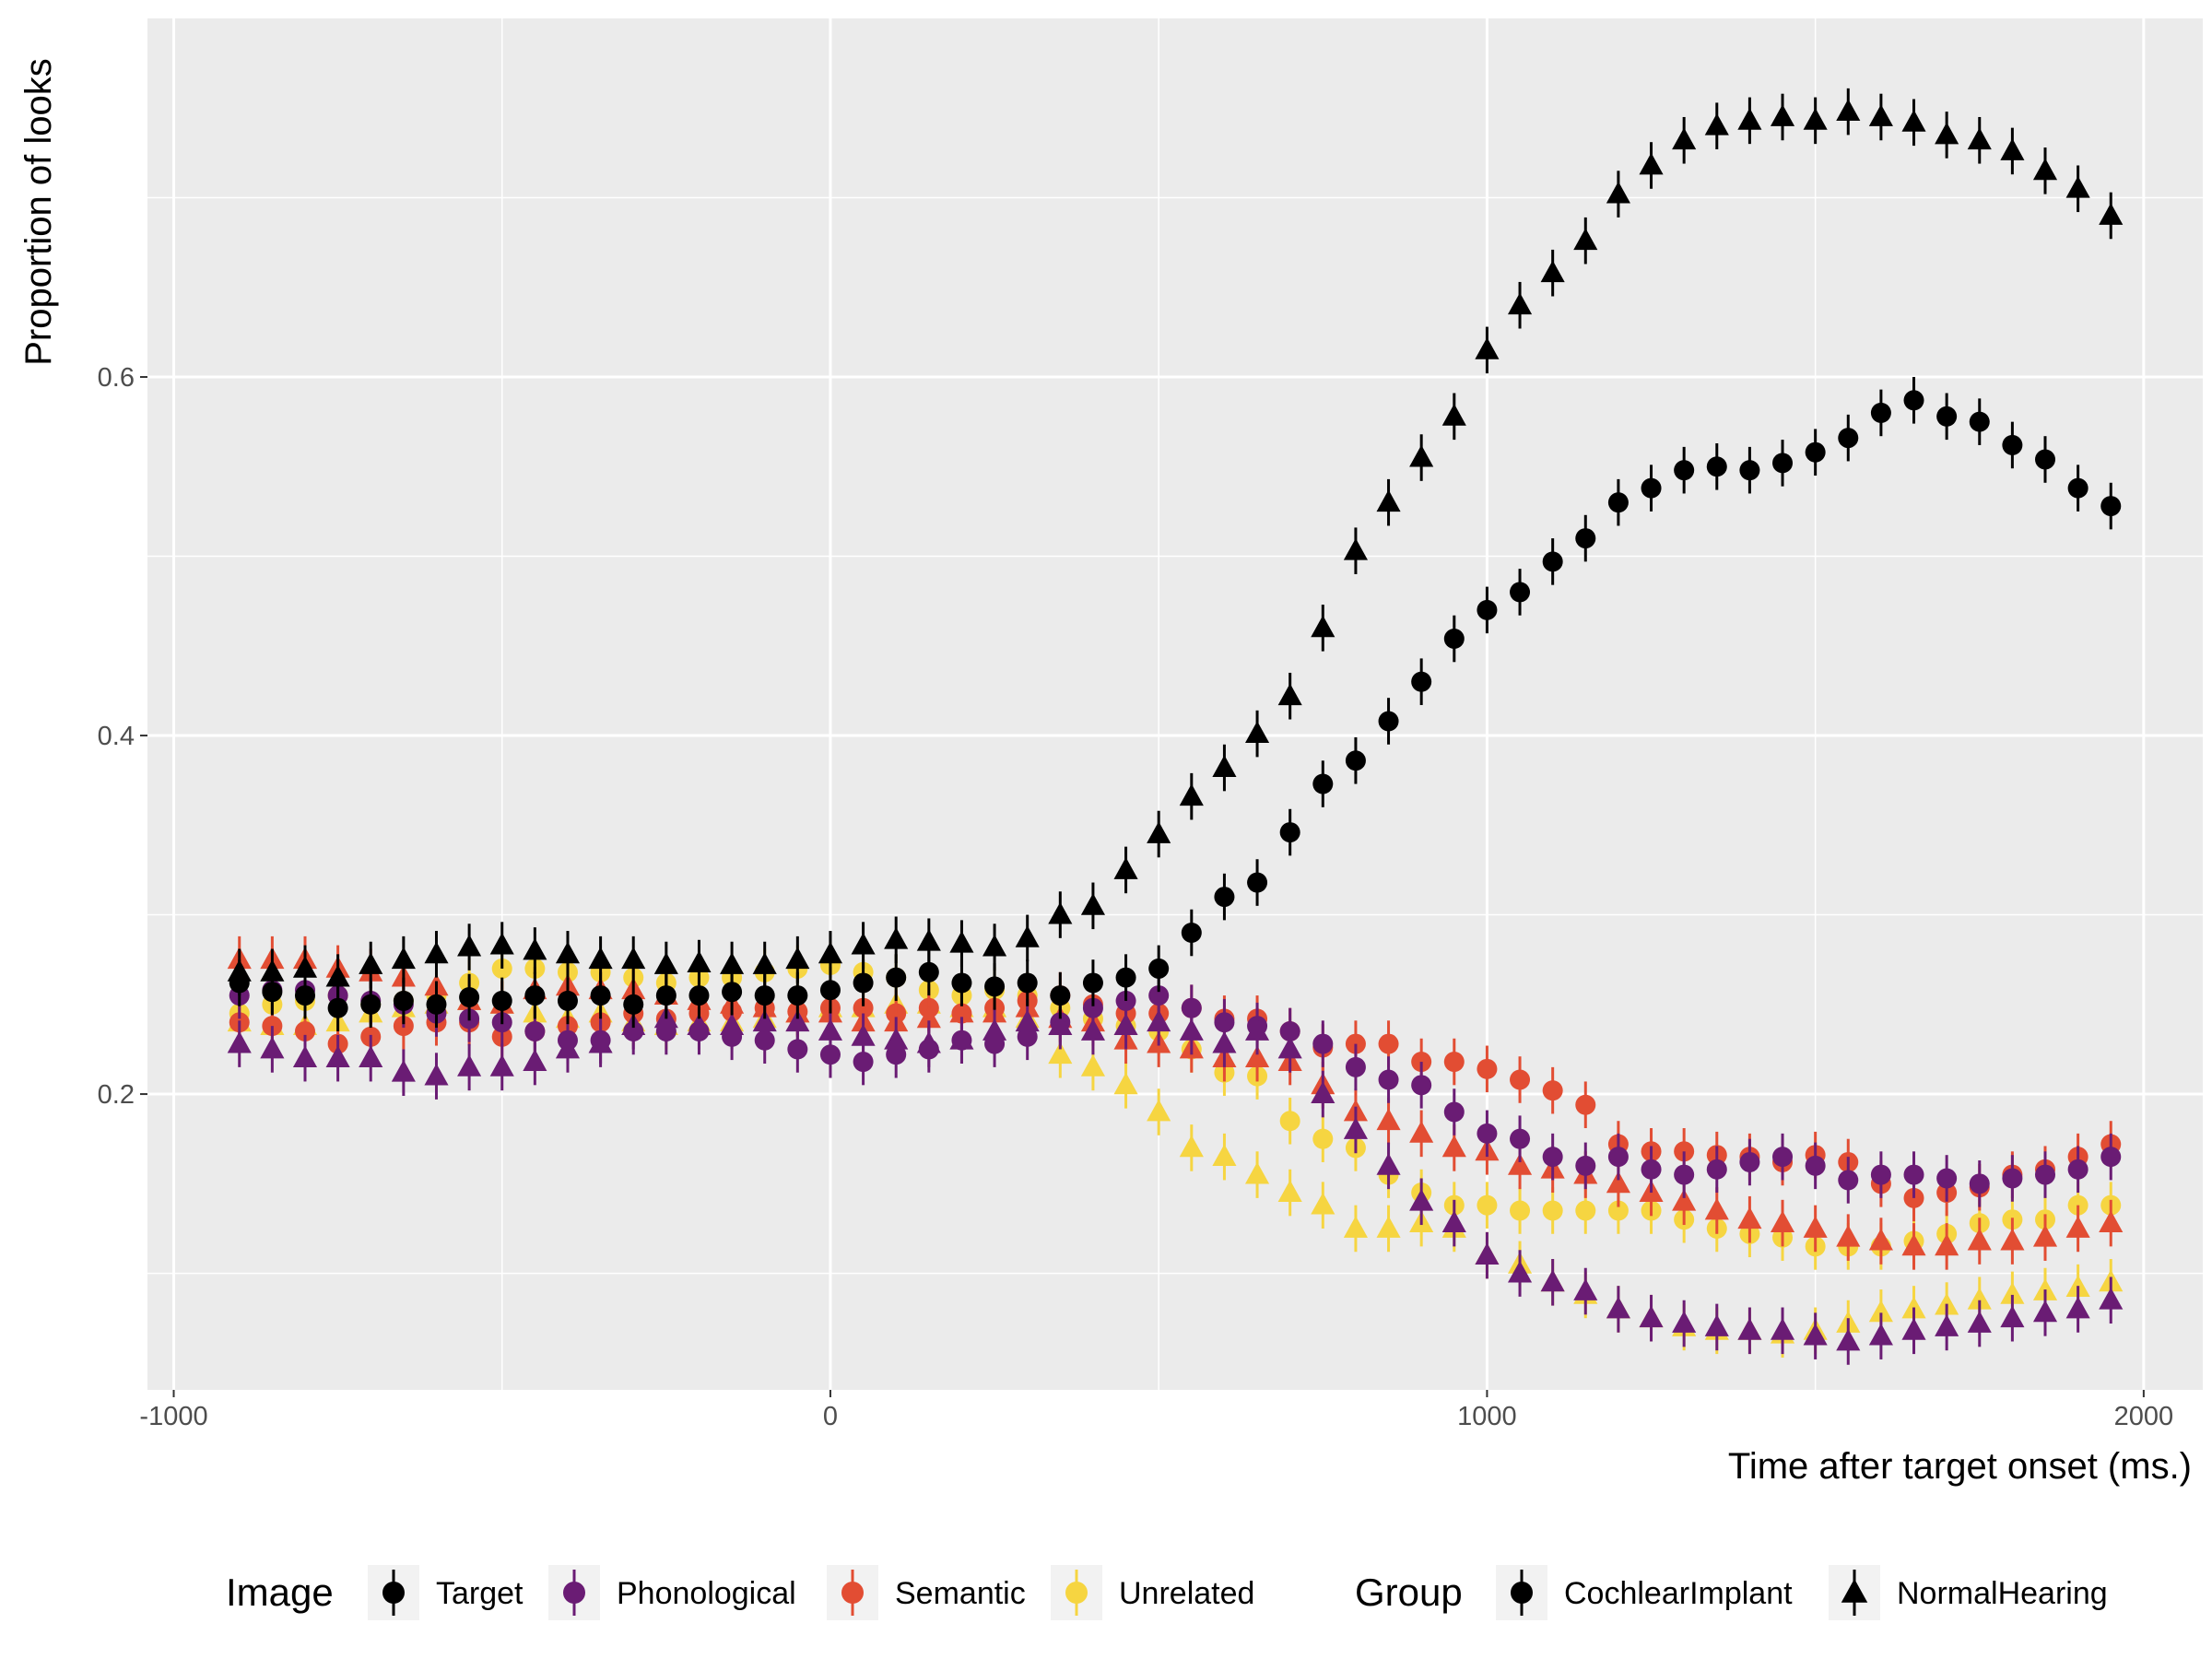 The width and height of the screenshot is (2212, 1659). I want to click on legend-label-unrelated: Unrelated, so click(1186, 1593).